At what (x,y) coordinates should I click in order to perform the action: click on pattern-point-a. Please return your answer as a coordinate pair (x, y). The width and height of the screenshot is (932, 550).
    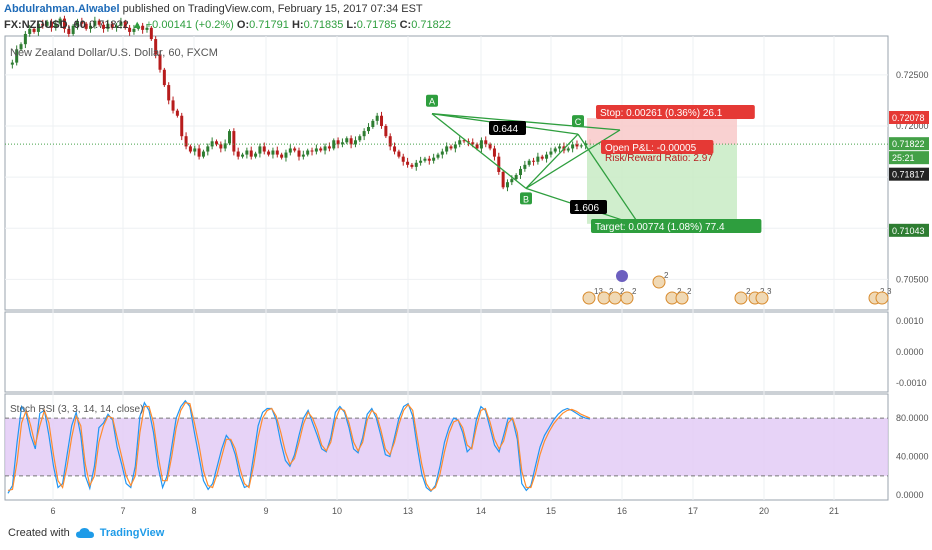
    Looking at the image, I should click on (432, 100).